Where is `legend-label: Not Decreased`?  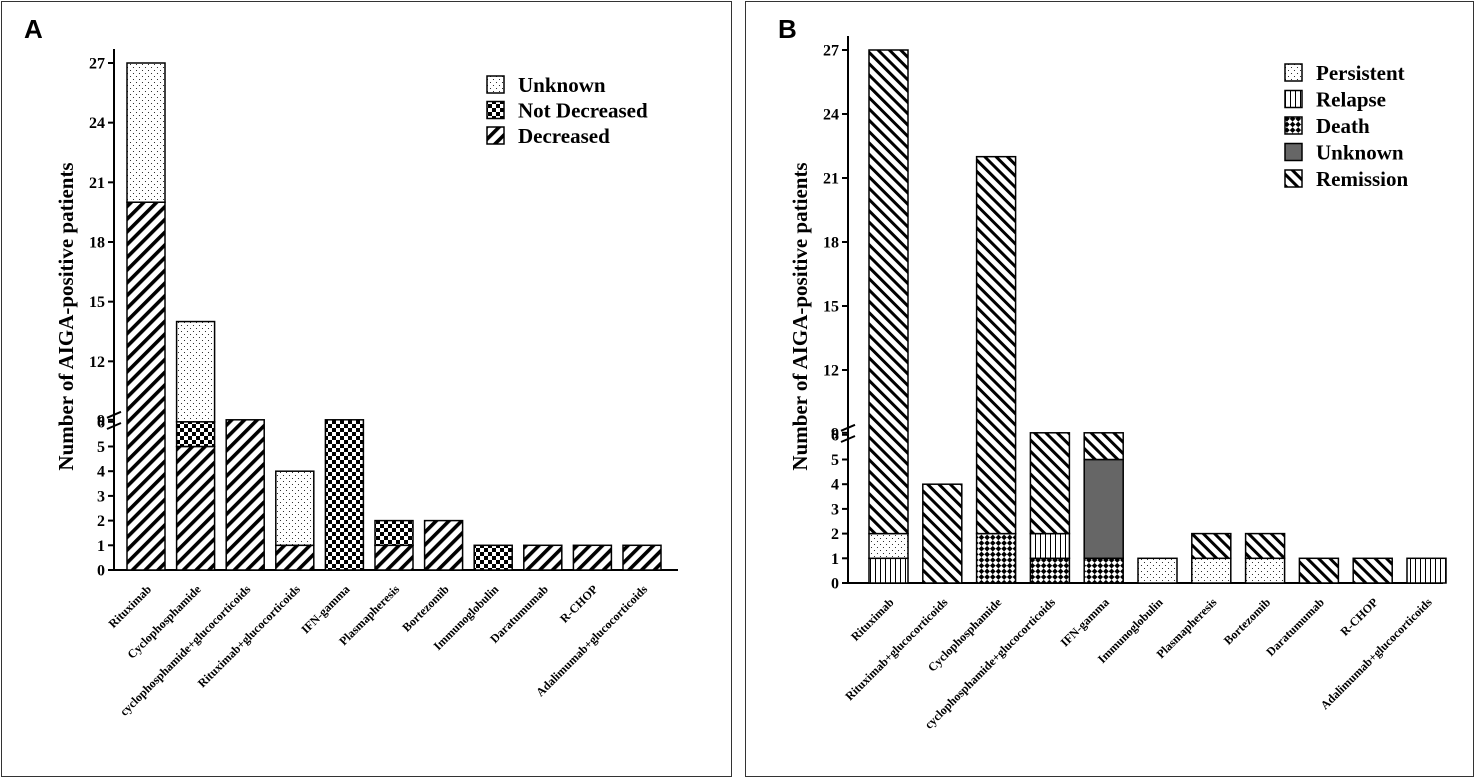 legend-label: Not Decreased is located at coordinates (583, 111).